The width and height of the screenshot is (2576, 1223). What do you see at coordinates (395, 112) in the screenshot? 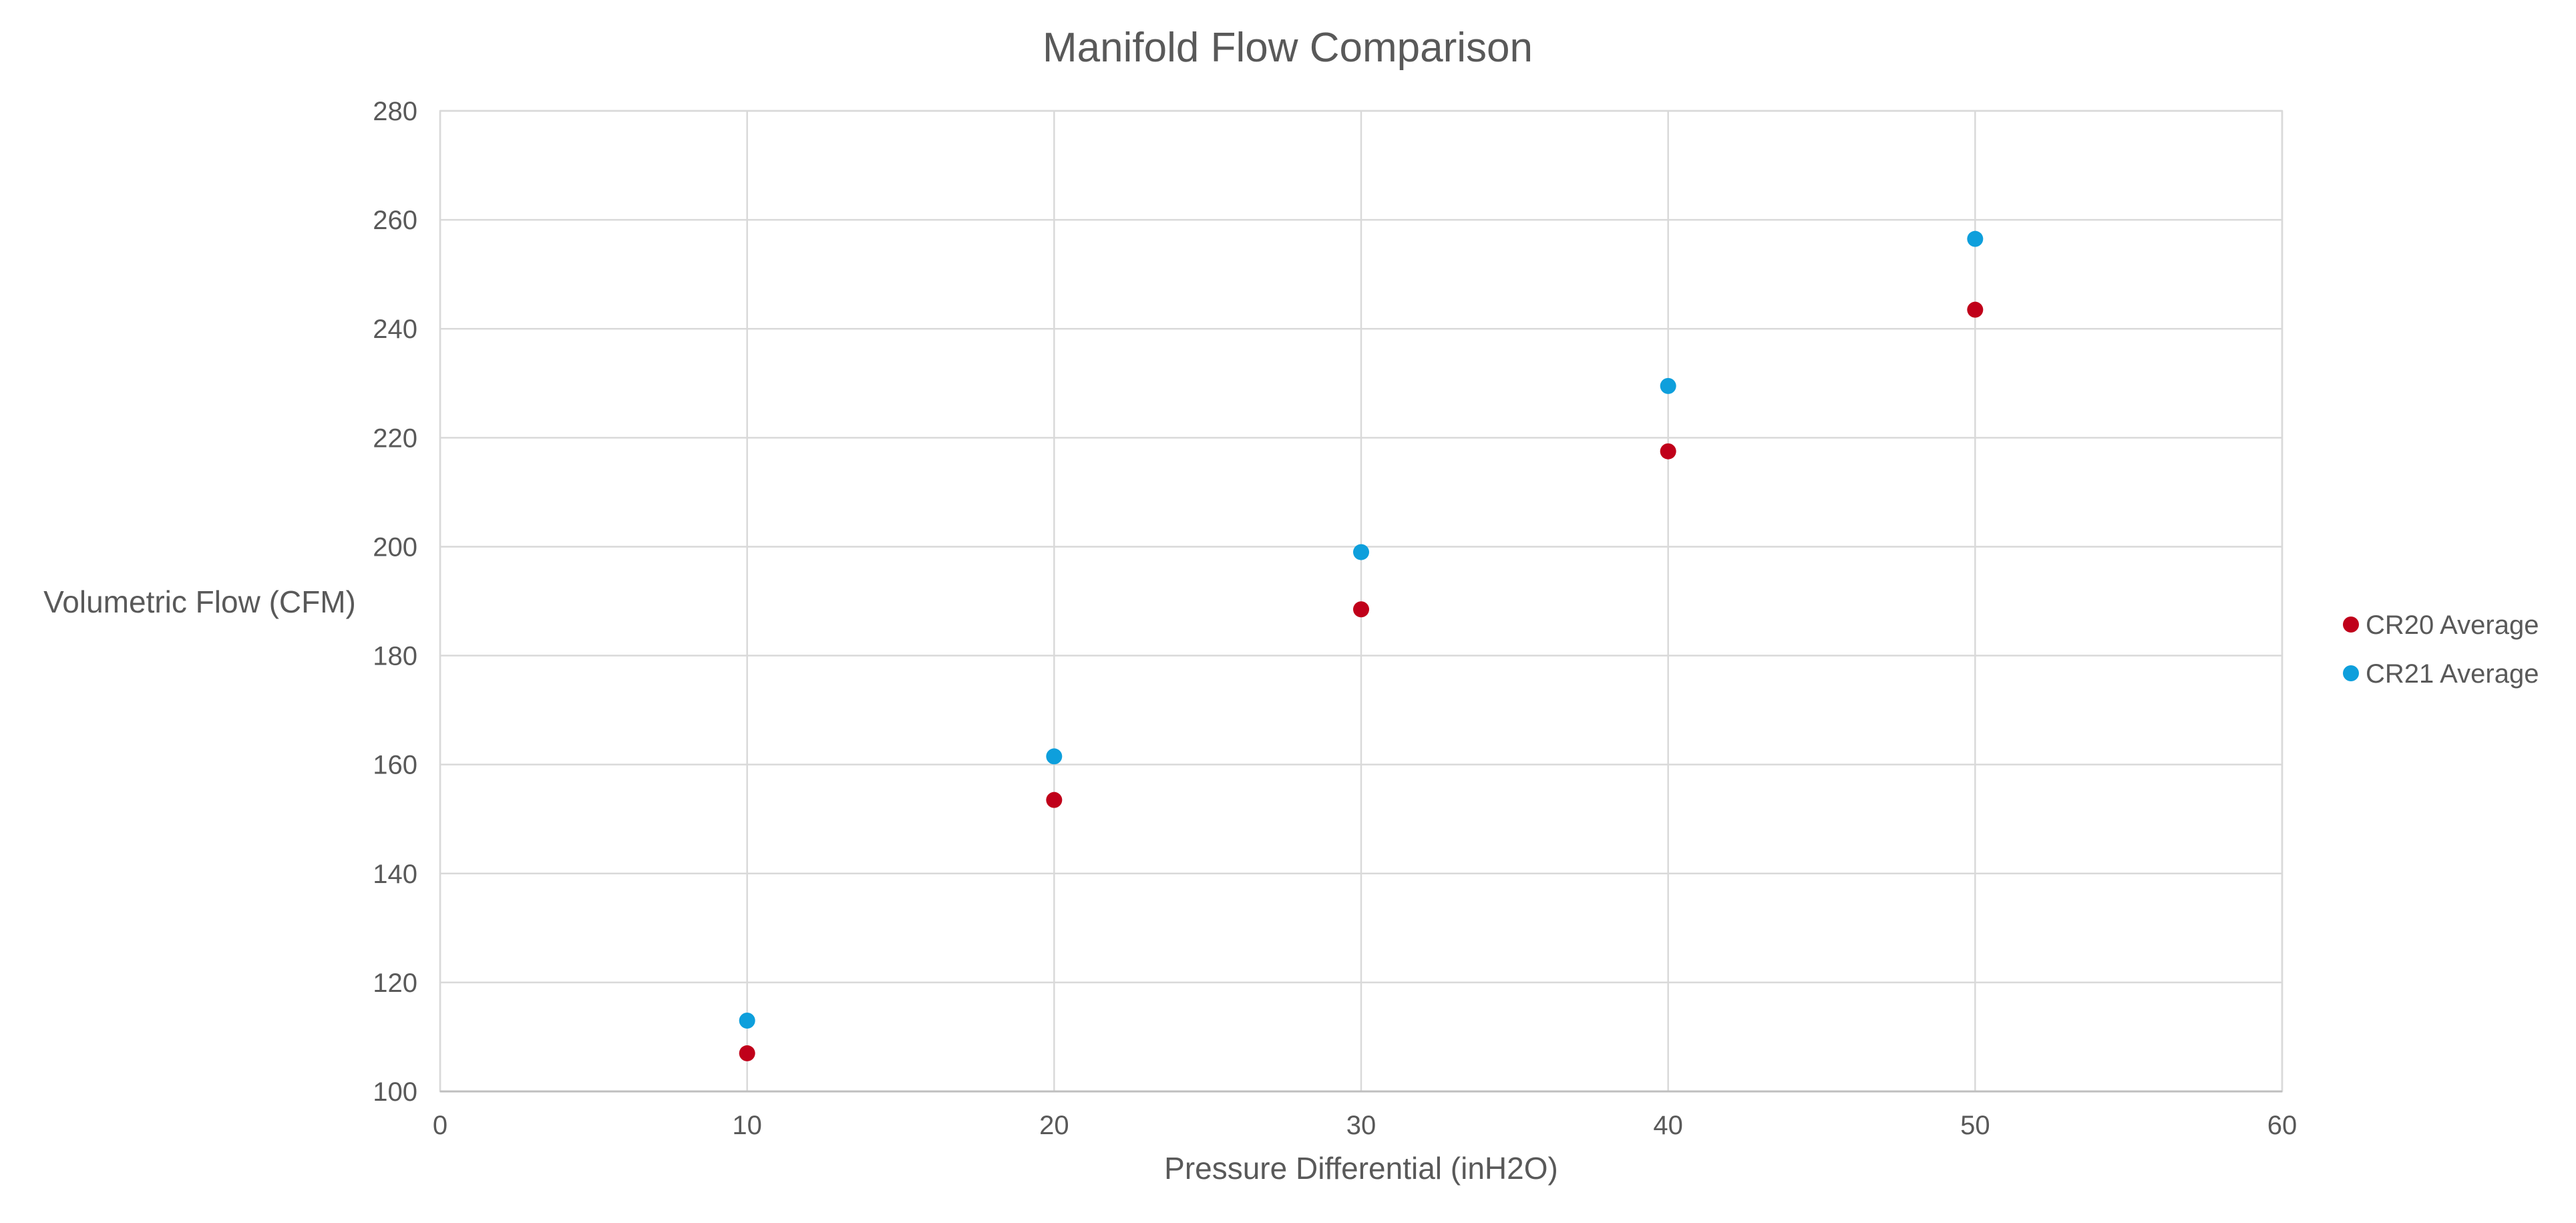
I see `y-tick-label: 280` at bounding box center [395, 112].